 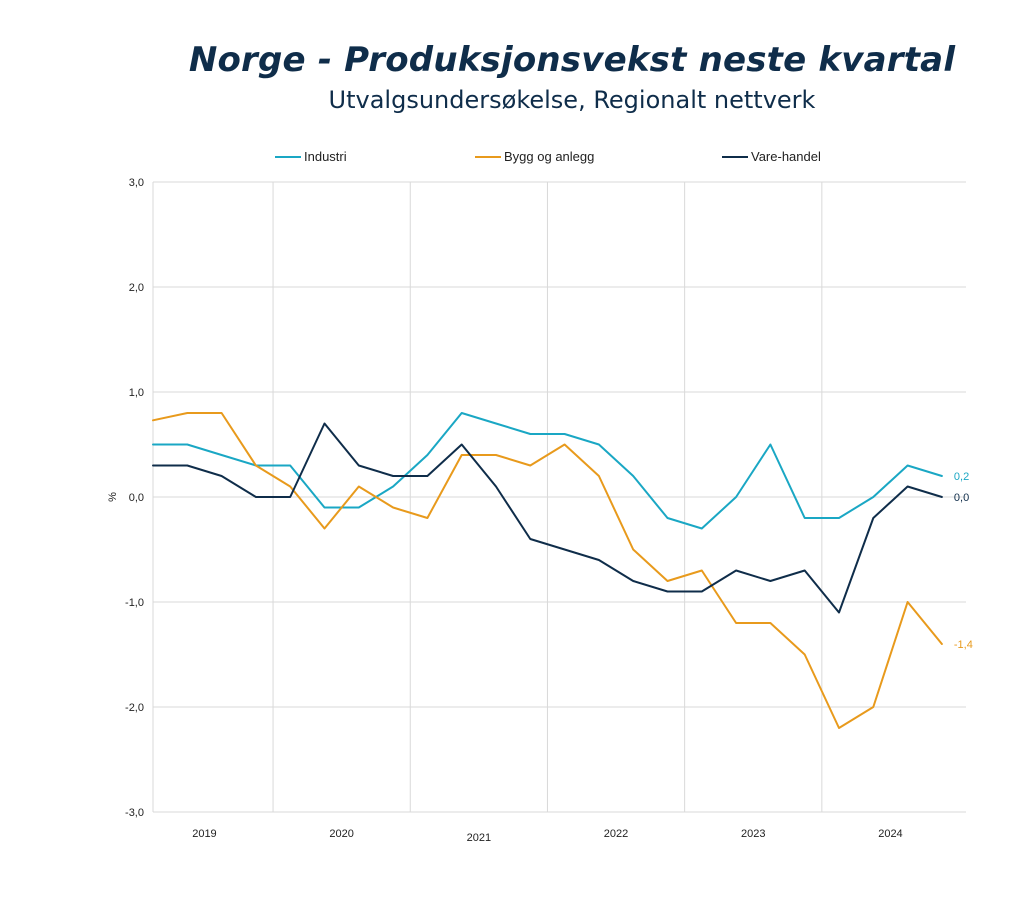 What do you see at coordinates (136, 498) in the screenshot?
I see `y-tick-label: 0,0` at bounding box center [136, 498].